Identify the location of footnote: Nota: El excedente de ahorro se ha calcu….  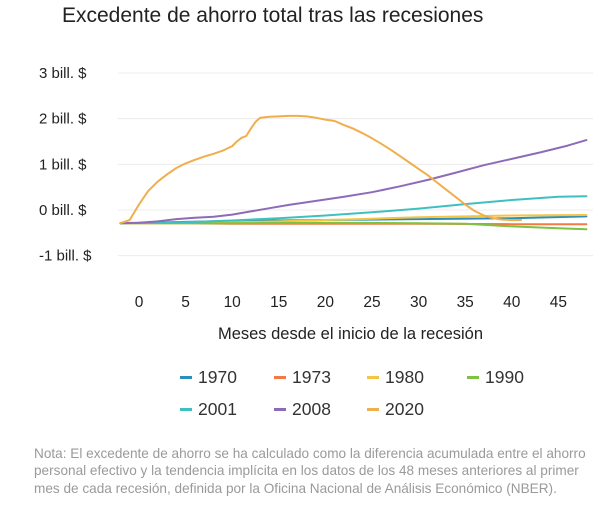
(310, 471).